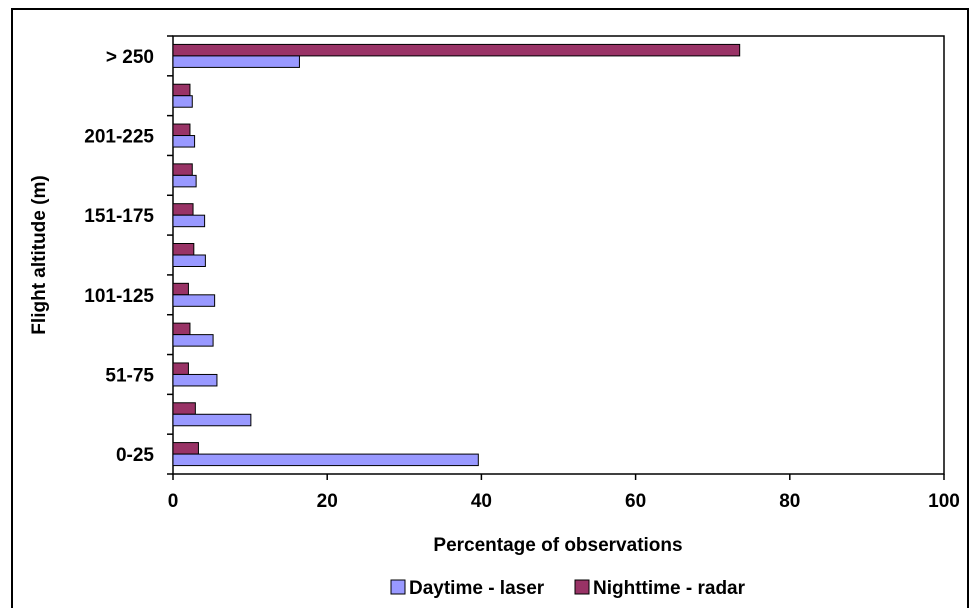 The height and width of the screenshot is (615, 979). I want to click on x-tick-label: 20, so click(327, 501).